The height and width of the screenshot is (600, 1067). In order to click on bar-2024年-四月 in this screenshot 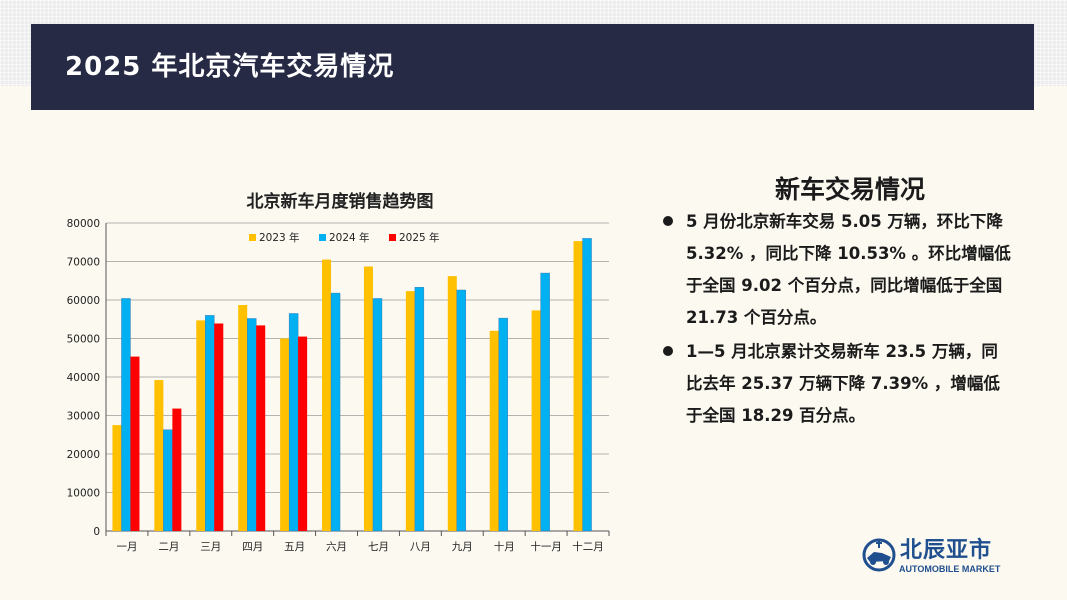, I will do `click(252, 425)`.